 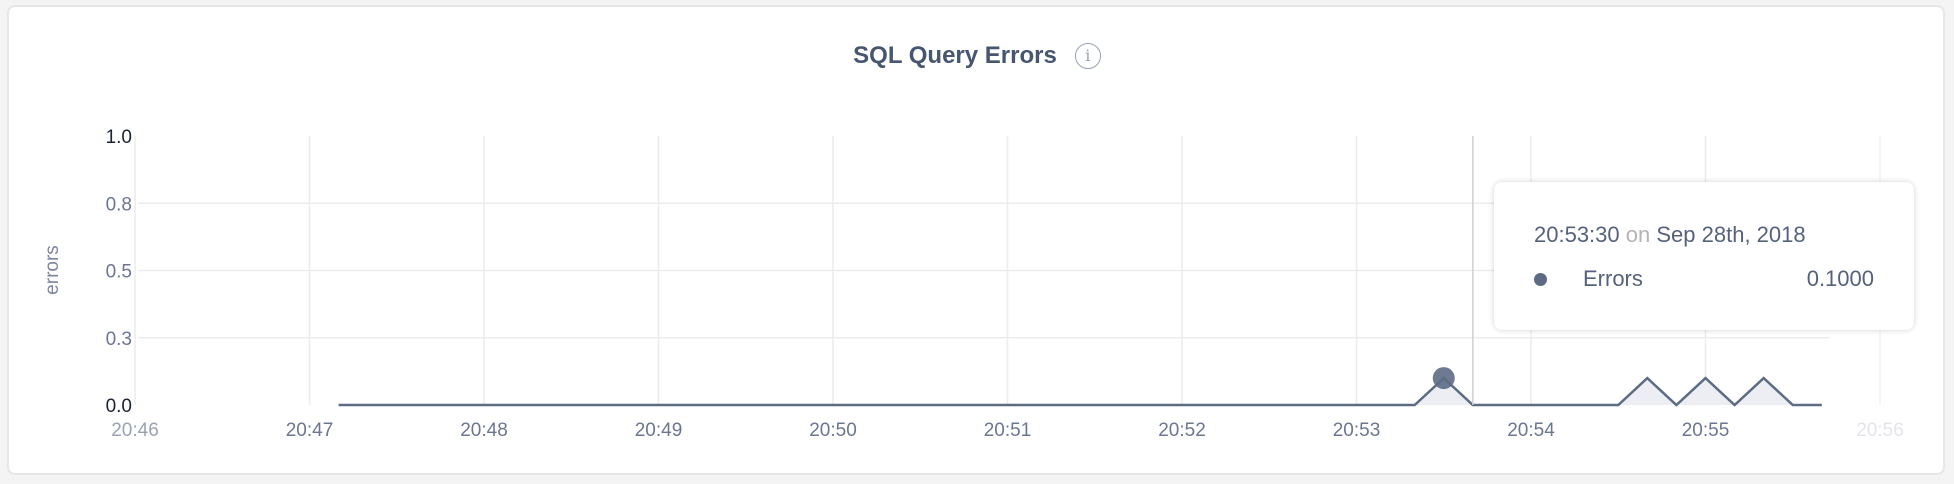 I want to click on x-tick-label: 20:46, so click(x=135, y=430).